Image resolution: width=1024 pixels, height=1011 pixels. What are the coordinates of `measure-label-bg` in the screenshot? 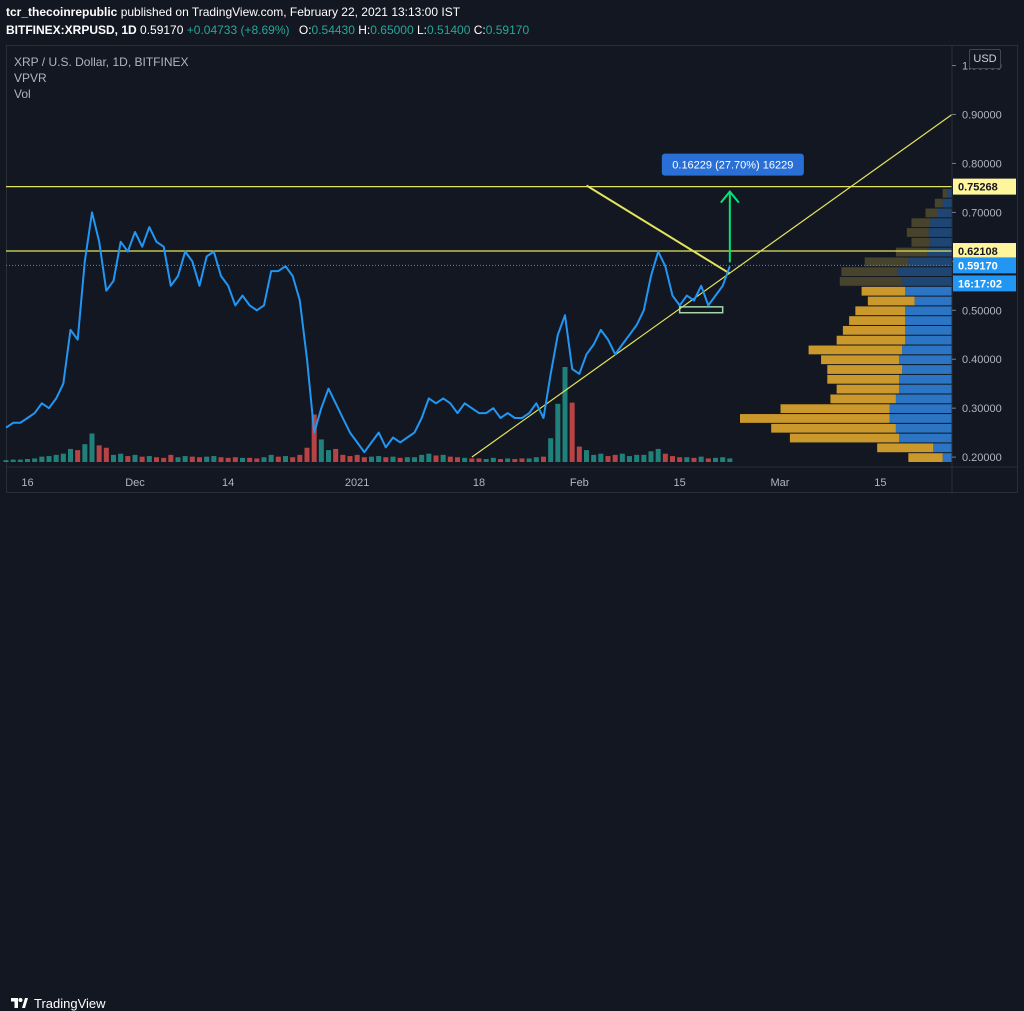 It's located at (732, 164).